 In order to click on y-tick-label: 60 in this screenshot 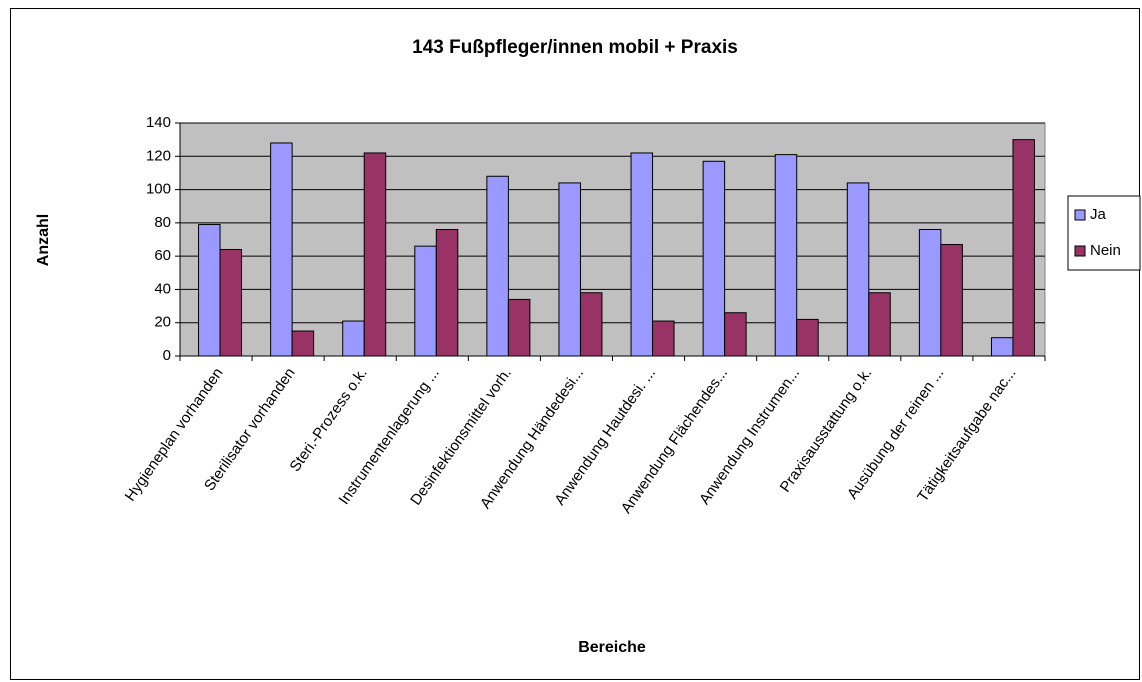, I will do `click(162, 255)`.